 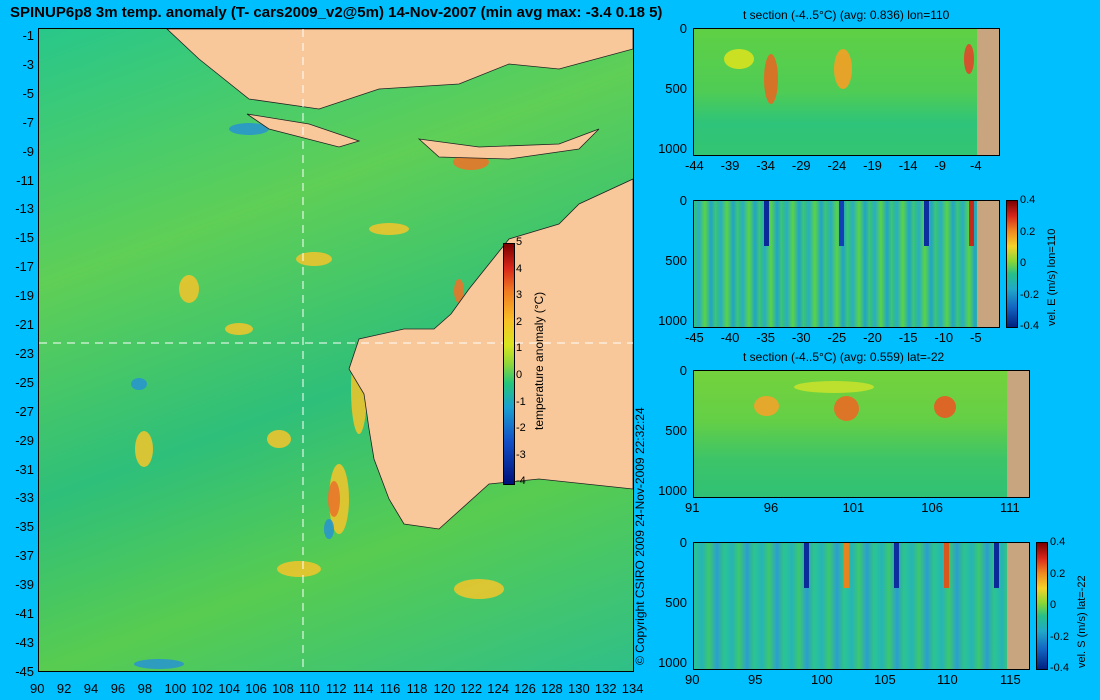 What do you see at coordinates (605, 688) in the screenshot?
I see `lon-tick-label: 132` at bounding box center [605, 688].